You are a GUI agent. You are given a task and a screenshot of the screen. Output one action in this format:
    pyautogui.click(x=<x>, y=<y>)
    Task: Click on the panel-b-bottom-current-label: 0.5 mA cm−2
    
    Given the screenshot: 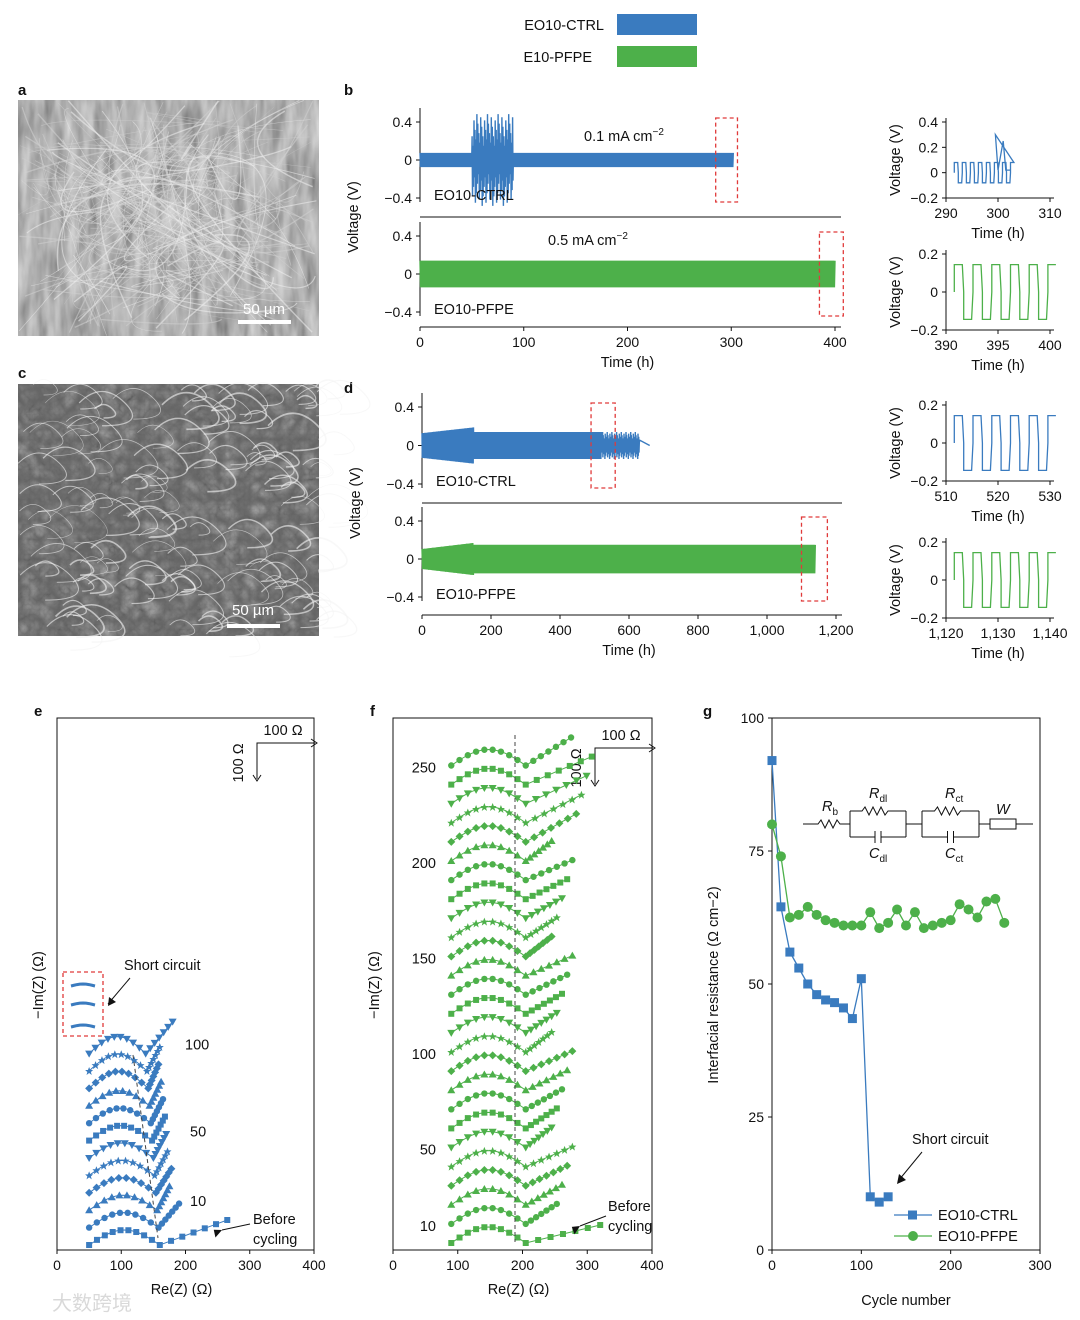 What is the action you would take?
    pyautogui.click(x=588, y=240)
    